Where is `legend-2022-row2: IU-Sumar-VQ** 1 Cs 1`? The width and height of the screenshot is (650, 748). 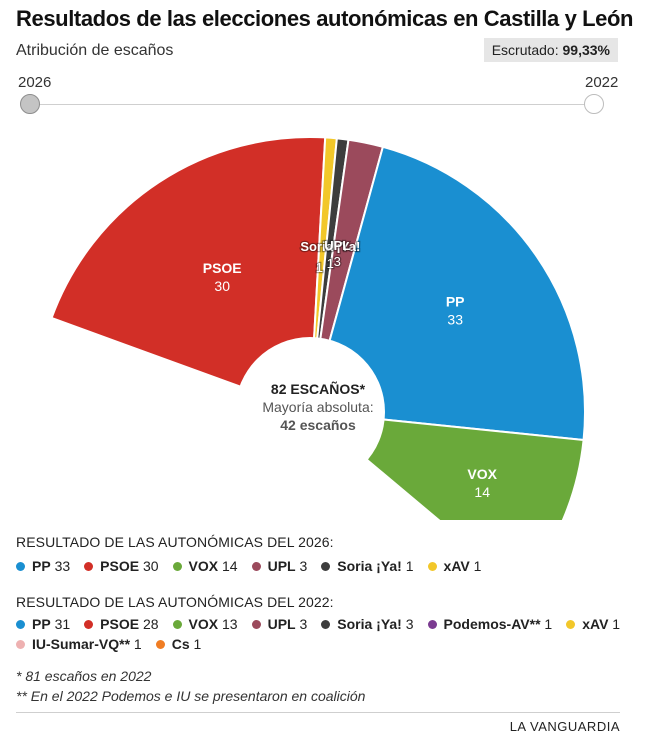
legend-2022-row2: IU-Sumar-VQ** 1 Cs 1 is located at coordinates (115, 644).